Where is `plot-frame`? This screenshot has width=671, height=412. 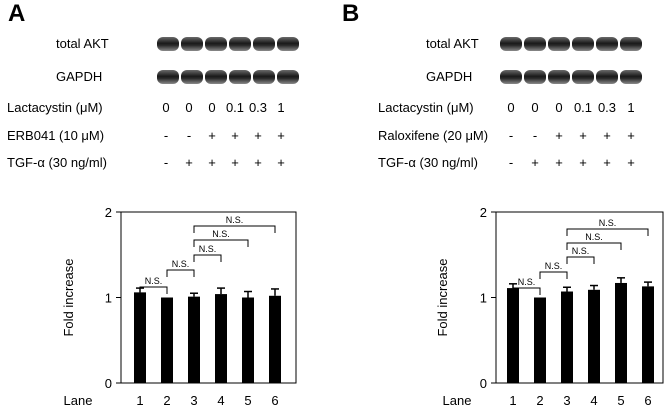 plot-frame is located at coordinates (579, 297).